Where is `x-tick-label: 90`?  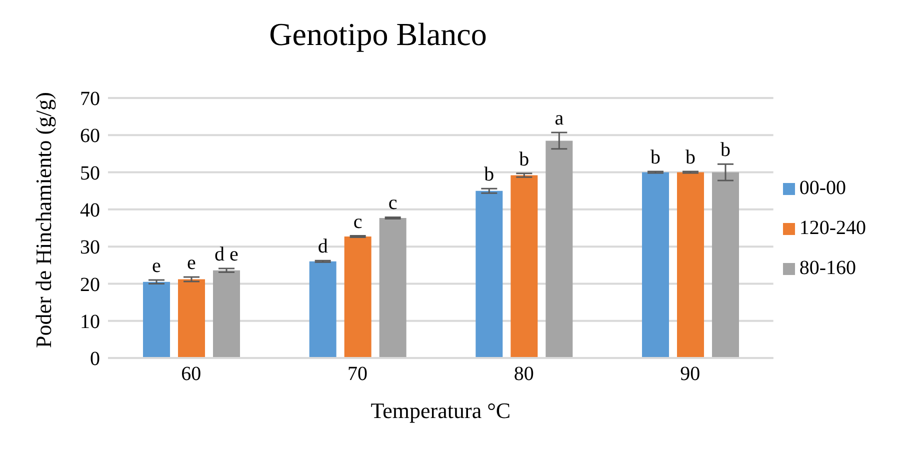
x-tick-label: 90 is located at coordinates (690, 374).